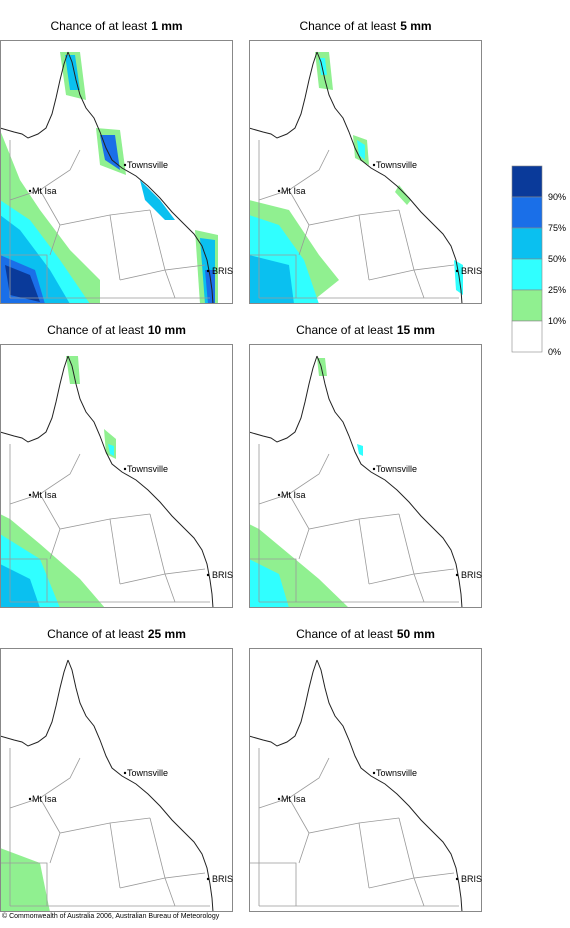  I want to click on panel-title: Chance of at least 10 mm, so click(116, 330).